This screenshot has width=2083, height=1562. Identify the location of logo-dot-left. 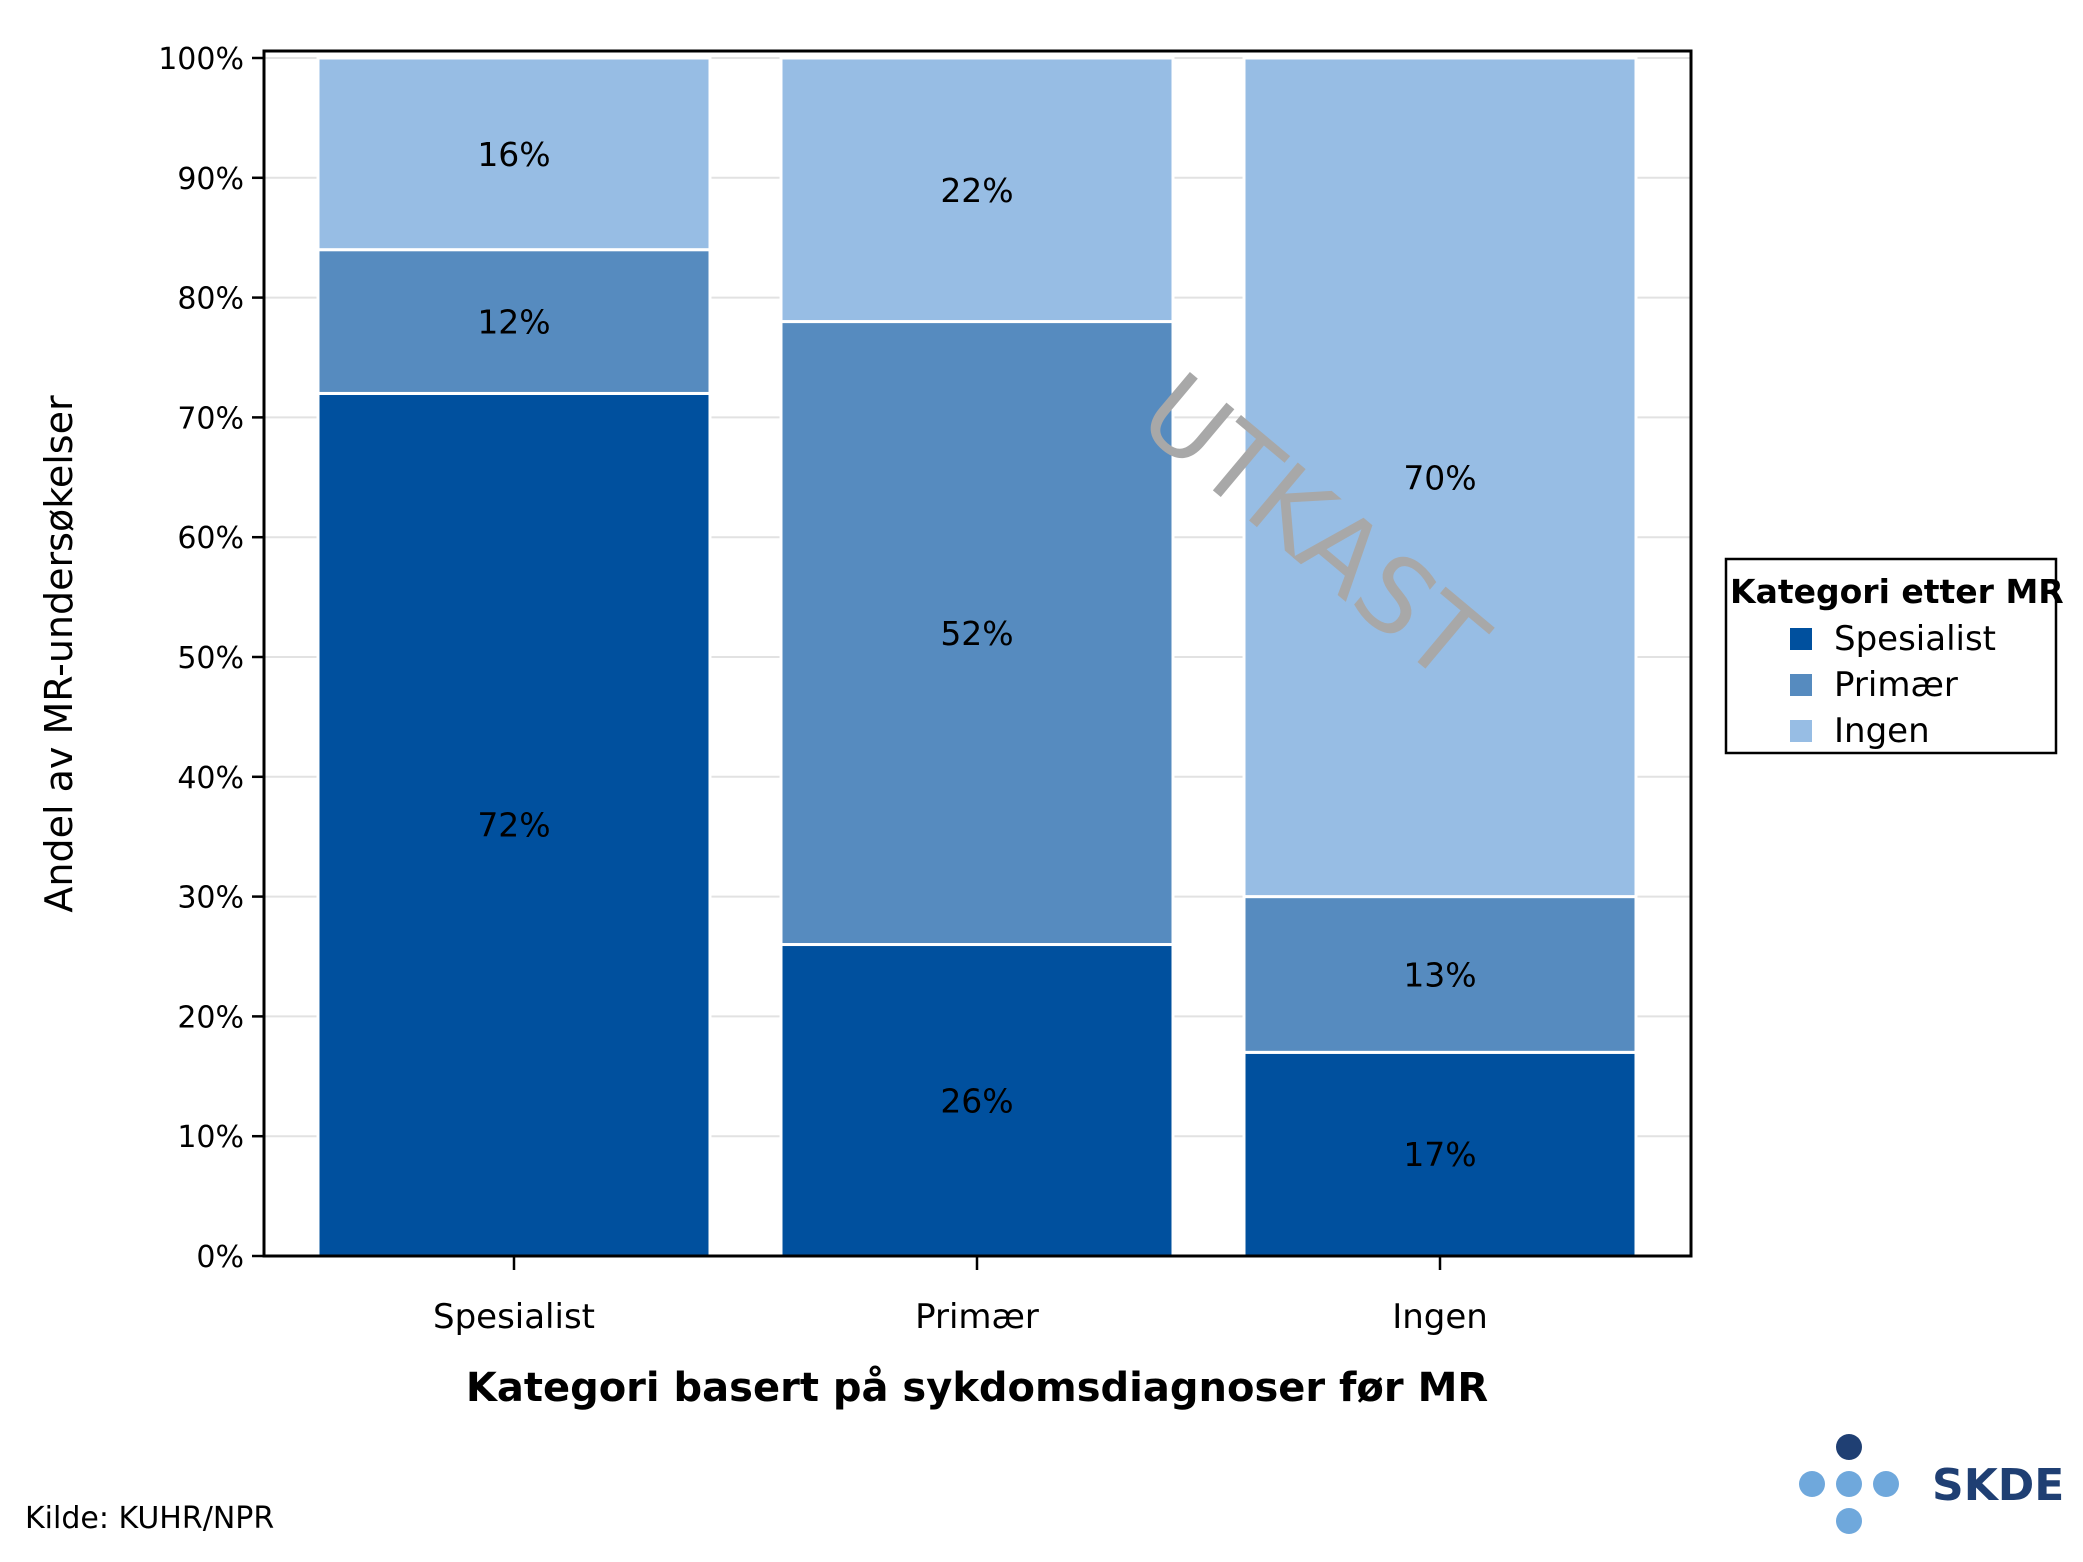
(1812, 1484).